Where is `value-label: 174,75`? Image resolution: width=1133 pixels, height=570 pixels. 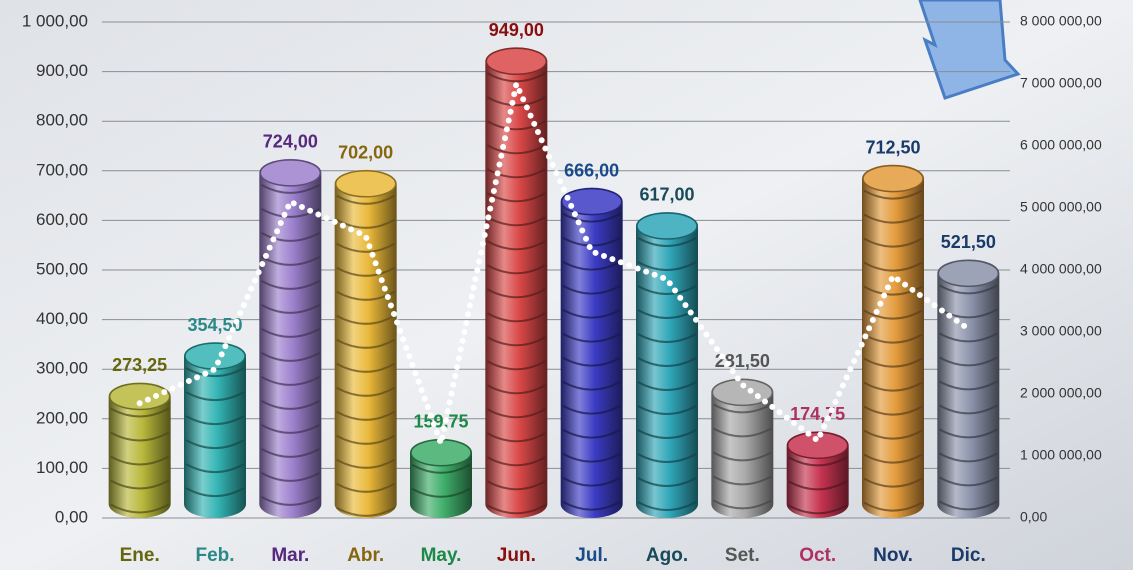 value-label: 174,75 is located at coordinates (817, 414).